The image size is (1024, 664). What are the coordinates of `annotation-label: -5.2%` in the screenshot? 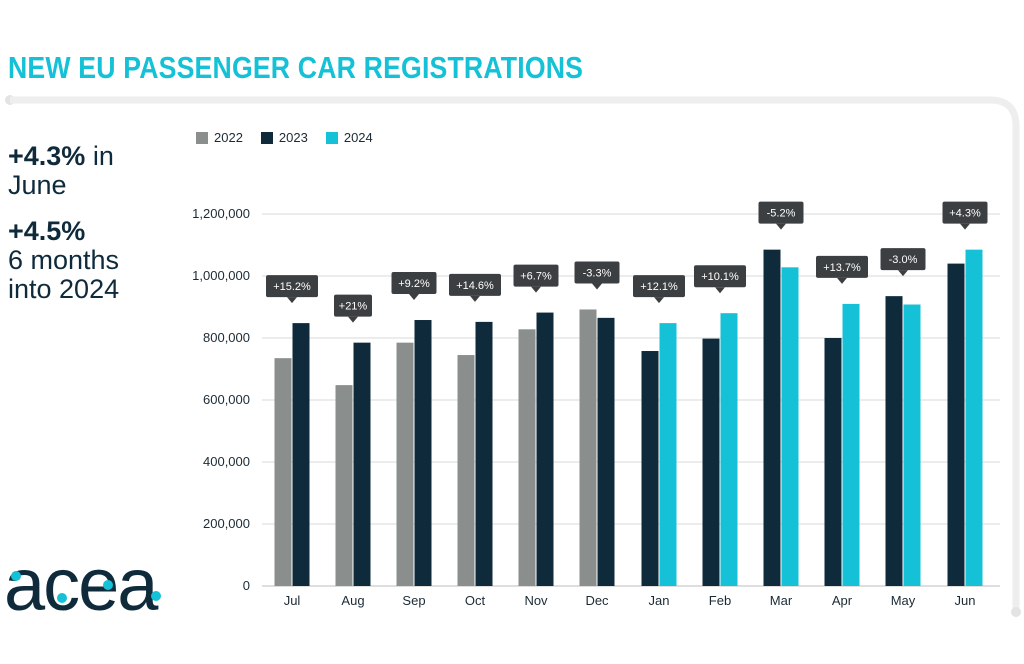 It's located at (781, 214).